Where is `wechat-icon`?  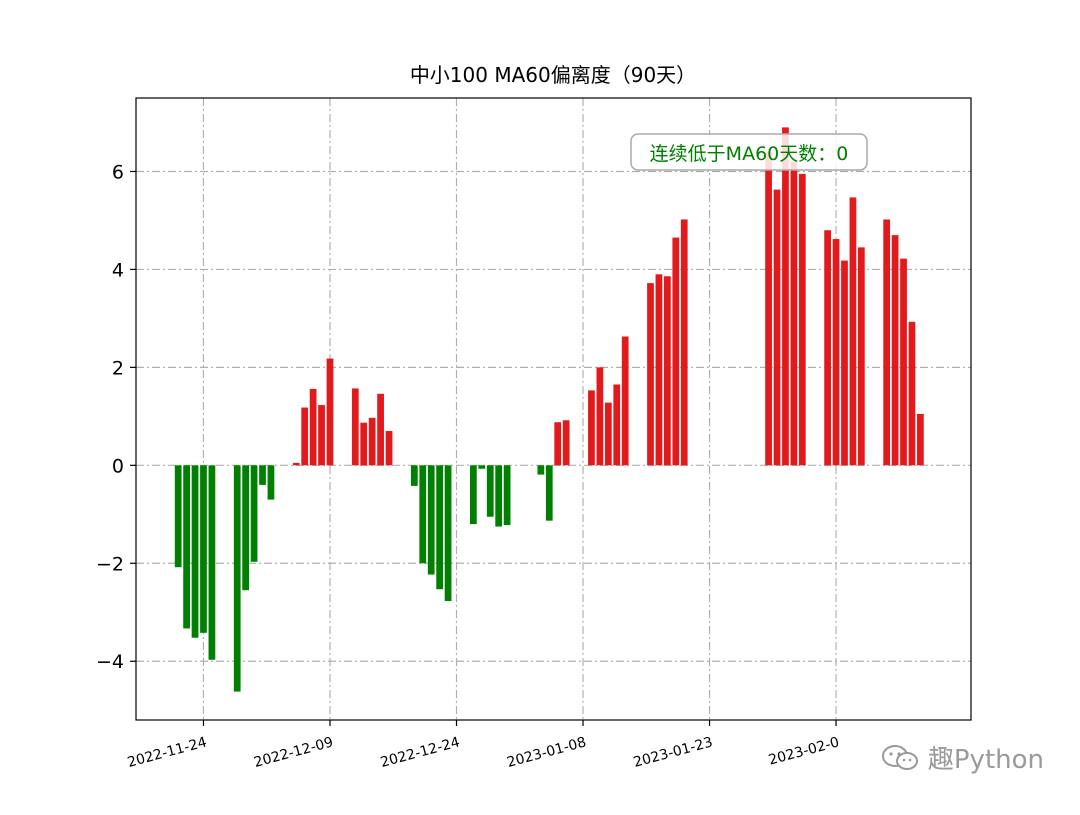 wechat-icon is located at coordinates (899, 757).